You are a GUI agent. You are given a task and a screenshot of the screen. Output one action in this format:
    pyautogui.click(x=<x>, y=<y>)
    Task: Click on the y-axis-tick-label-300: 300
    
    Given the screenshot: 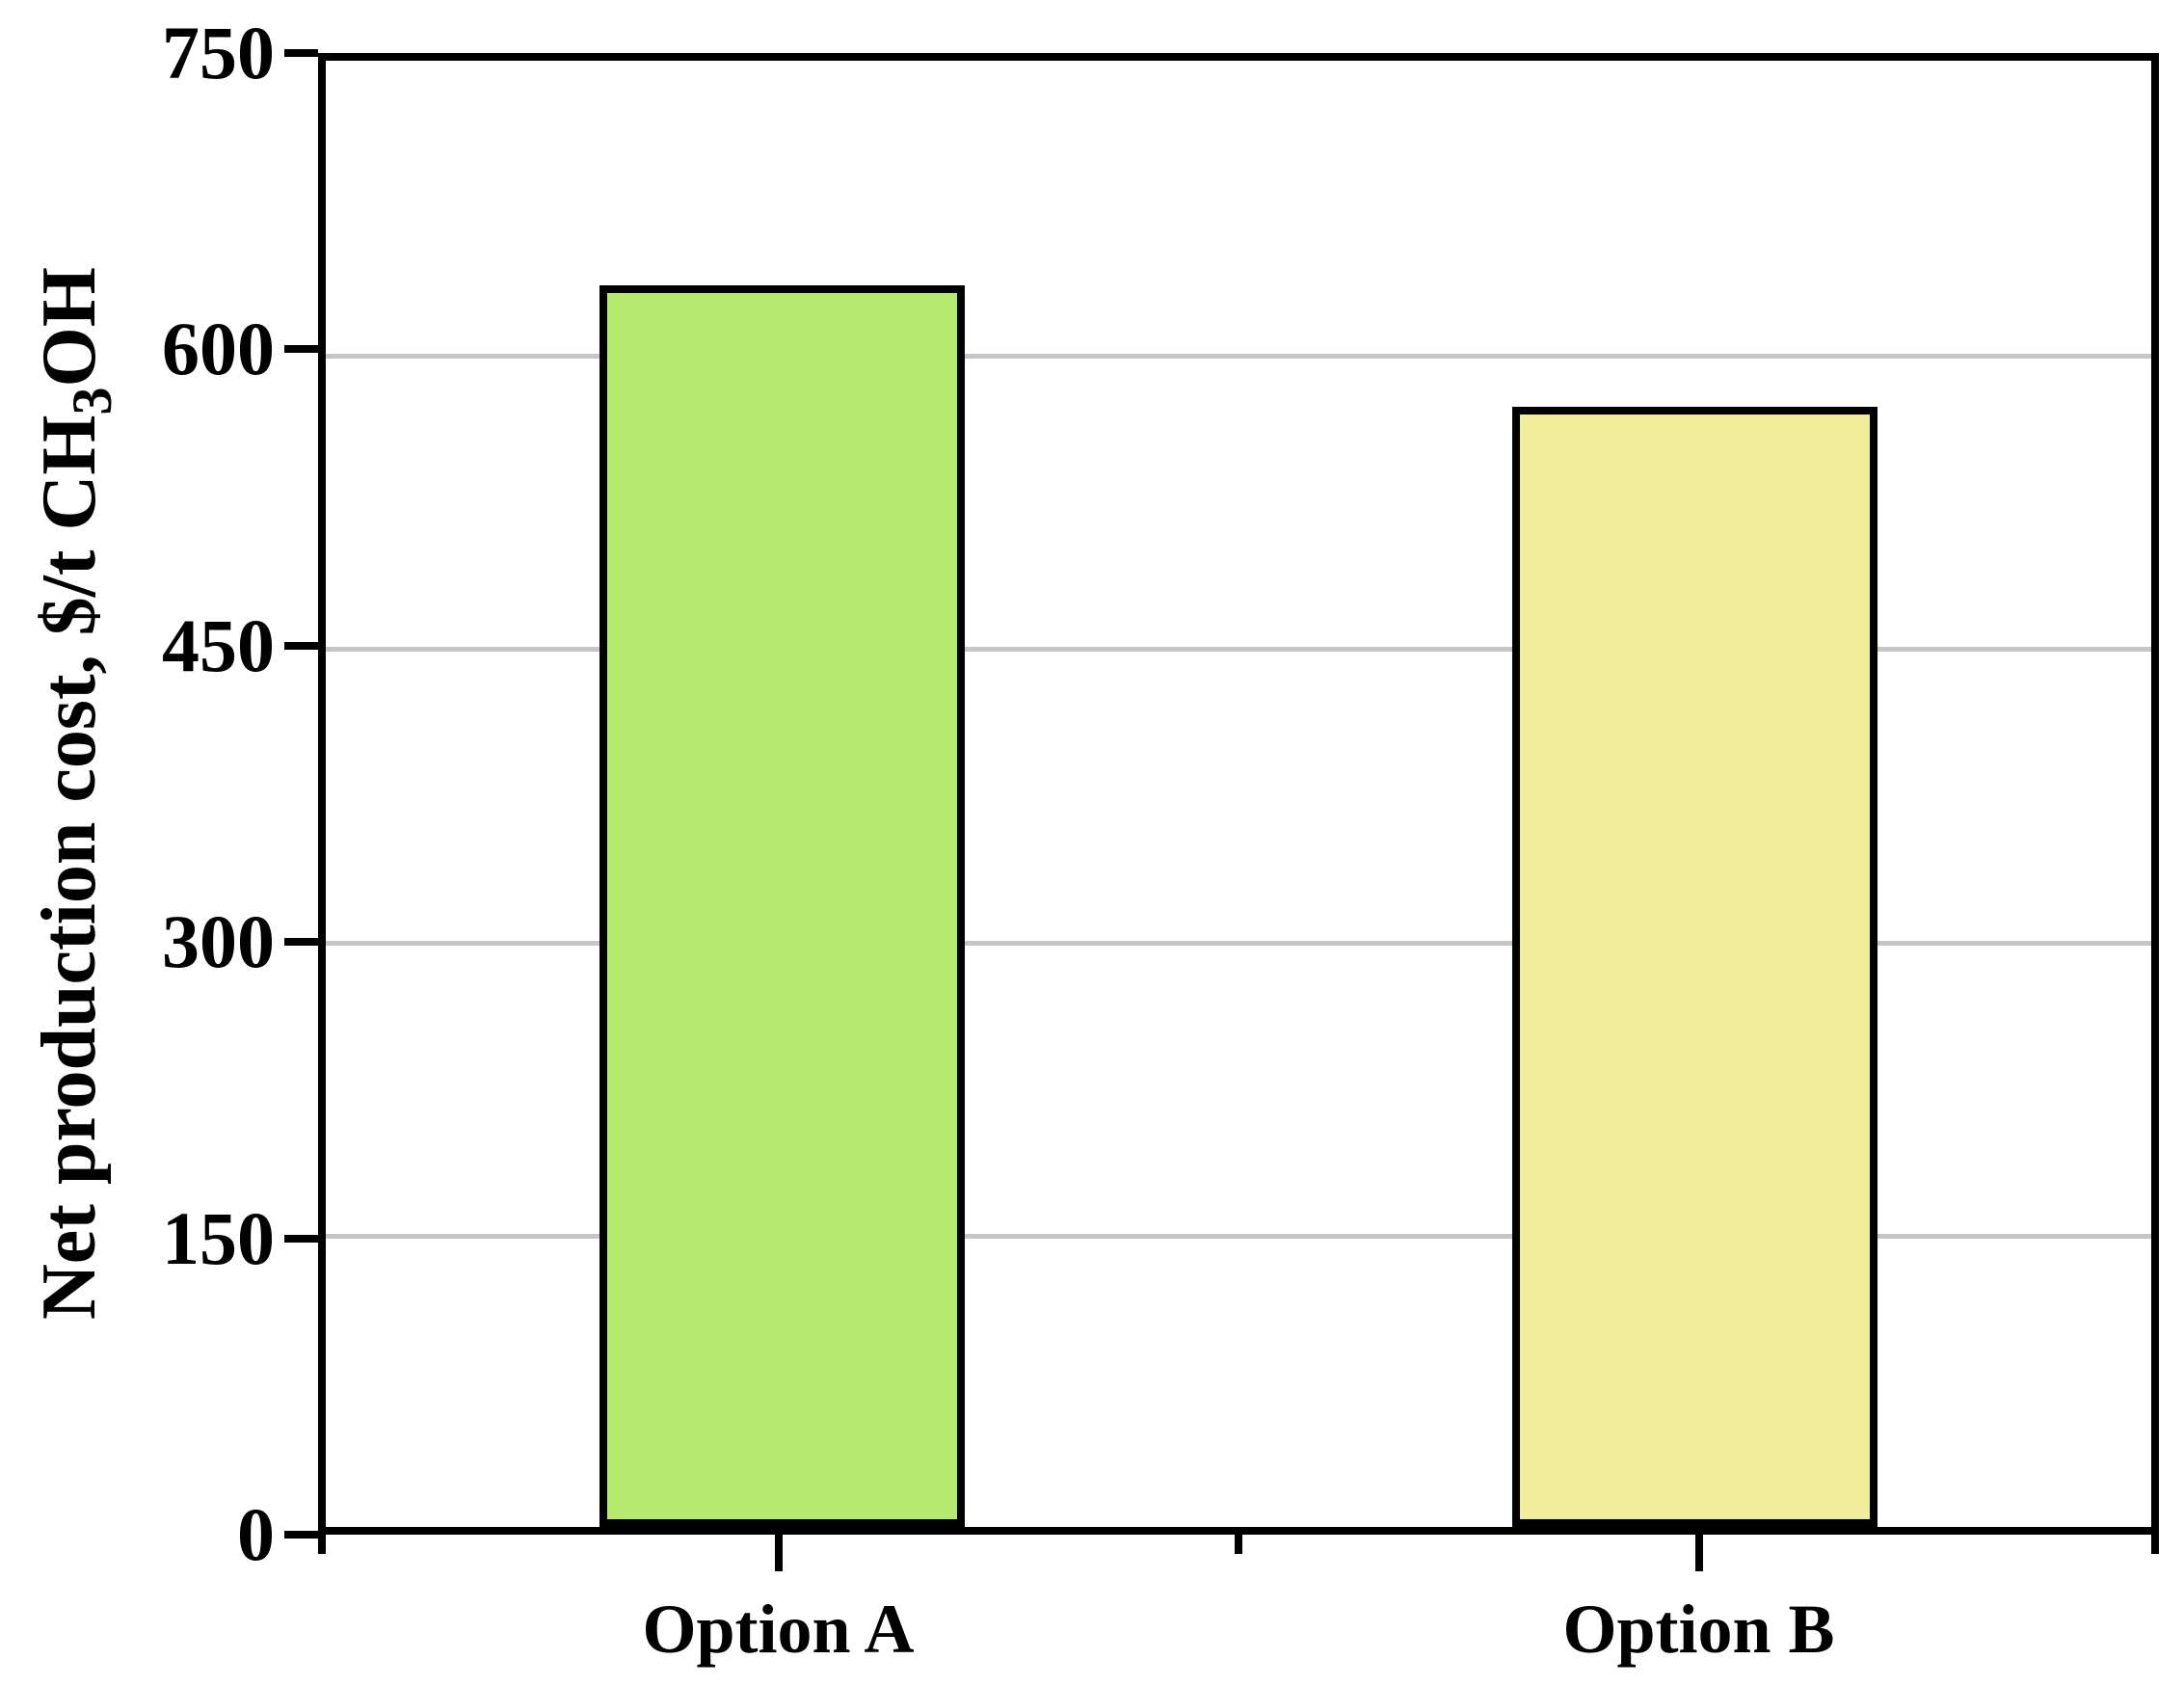 What is the action you would take?
    pyautogui.click(x=219, y=941)
    